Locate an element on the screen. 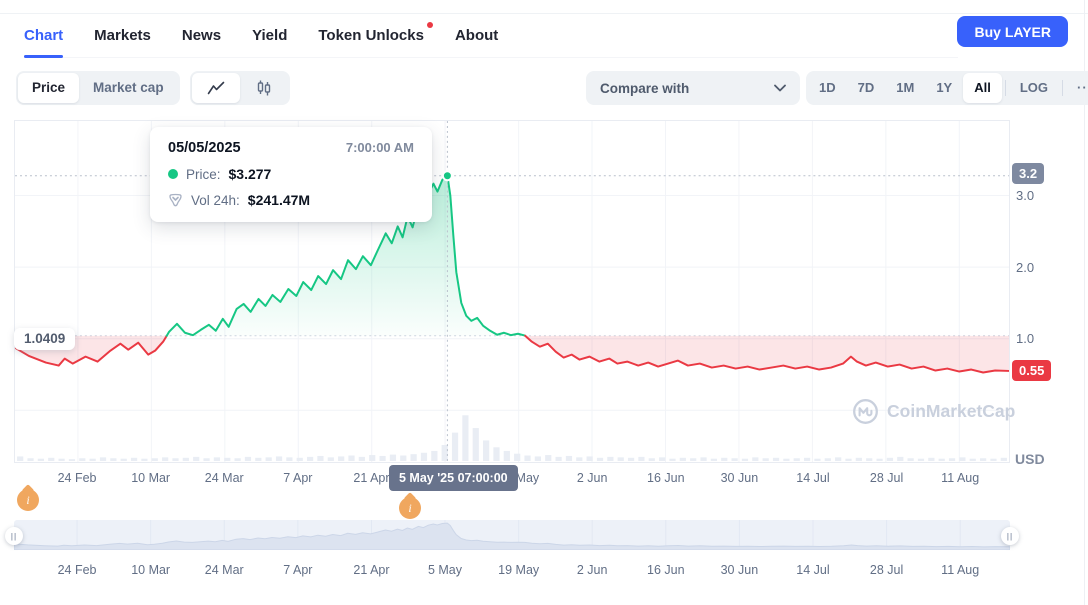 The image size is (1088, 605). chart-navigator is located at coordinates (512, 535).